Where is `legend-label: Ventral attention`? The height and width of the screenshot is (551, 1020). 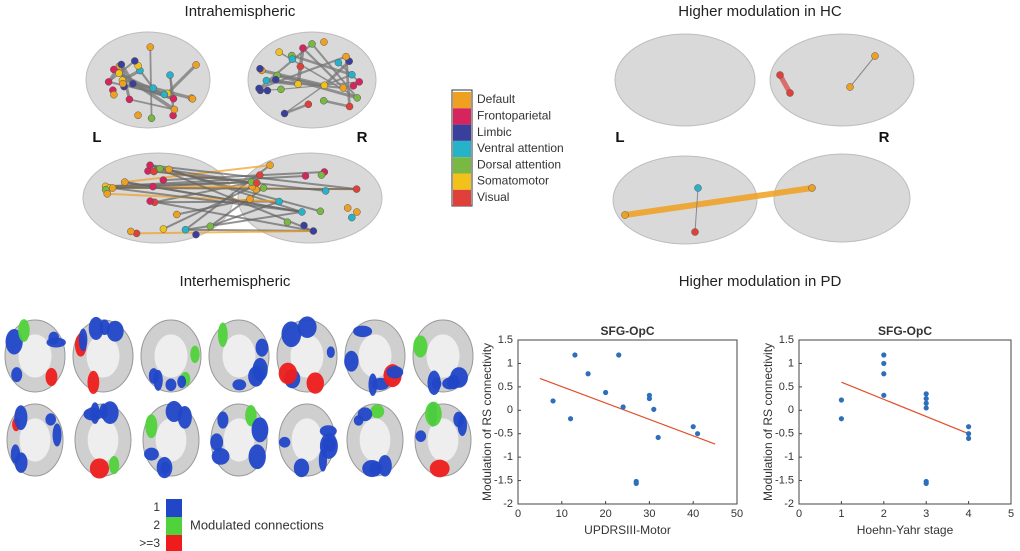
legend-label: Ventral attention is located at coordinates (520, 148).